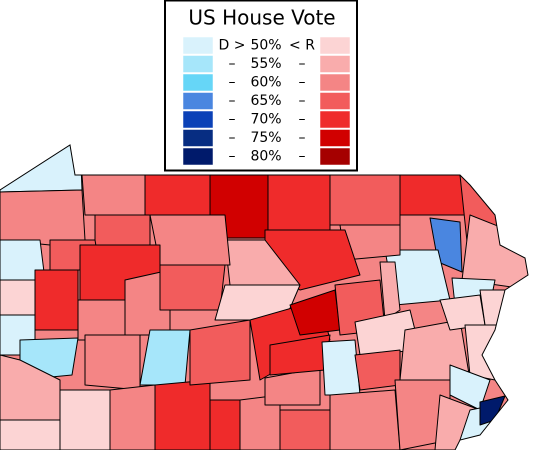  I want to click on legend-label: 70%, so click(265, 120).